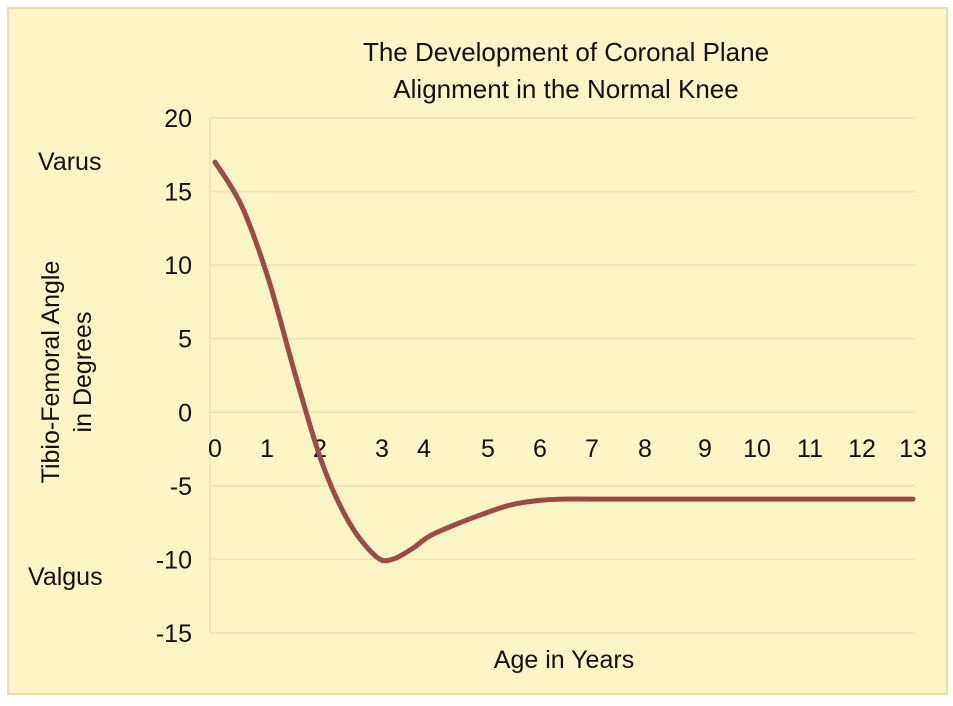 The width and height of the screenshot is (953, 706). Describe the element at coordinates (174, 634) in the screenshot. I see `y-tick-label: -15` at that location.